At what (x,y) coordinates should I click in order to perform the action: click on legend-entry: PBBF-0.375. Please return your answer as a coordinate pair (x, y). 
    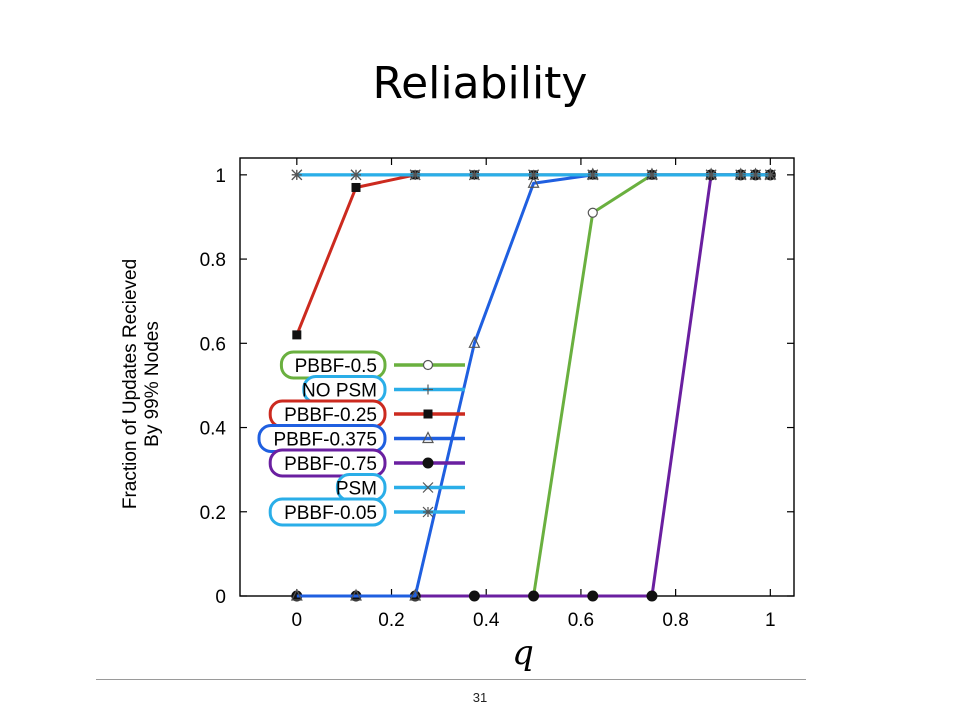
    Looking at the image, I should click on (361, 438).